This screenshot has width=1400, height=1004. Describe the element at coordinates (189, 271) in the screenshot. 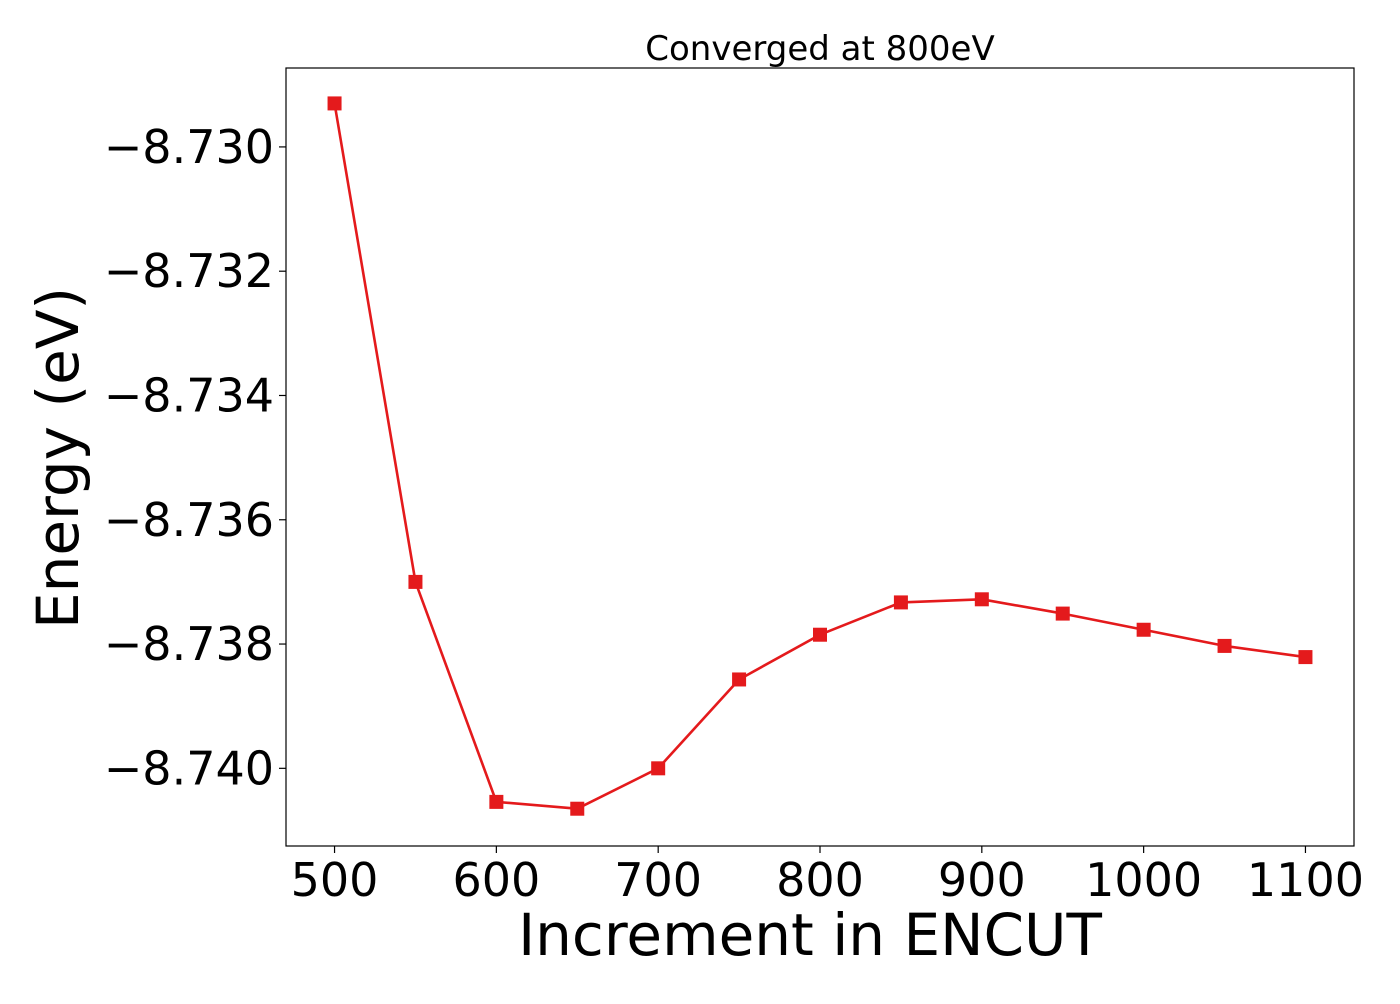

I see `y-tick-label: −8.732` at that location.